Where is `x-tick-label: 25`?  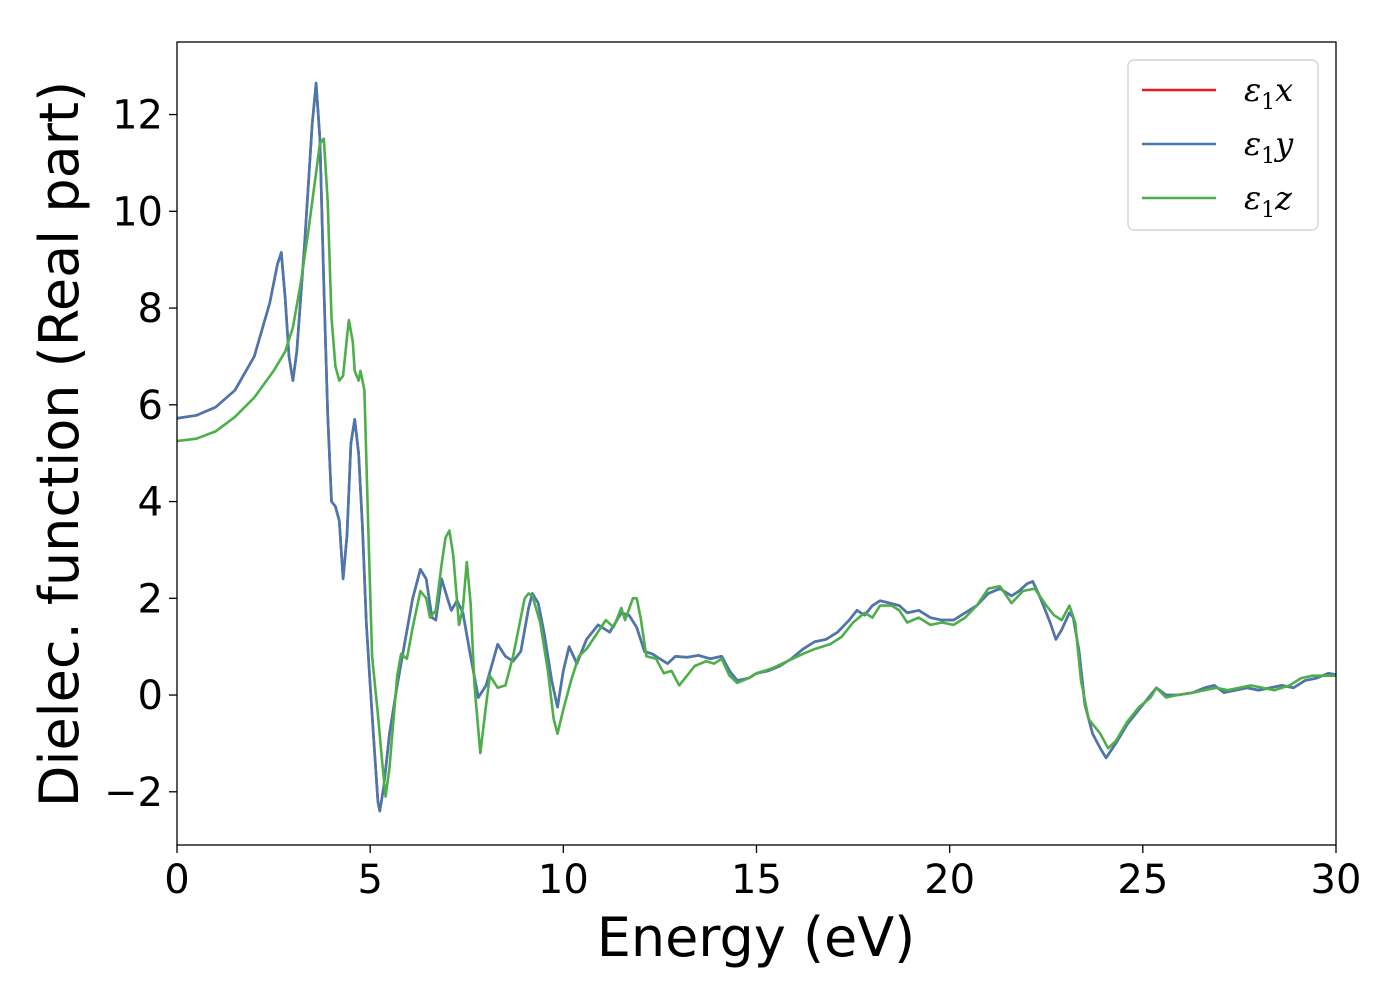 x-tick-label: 25 is located at coordinates (1142, 880).